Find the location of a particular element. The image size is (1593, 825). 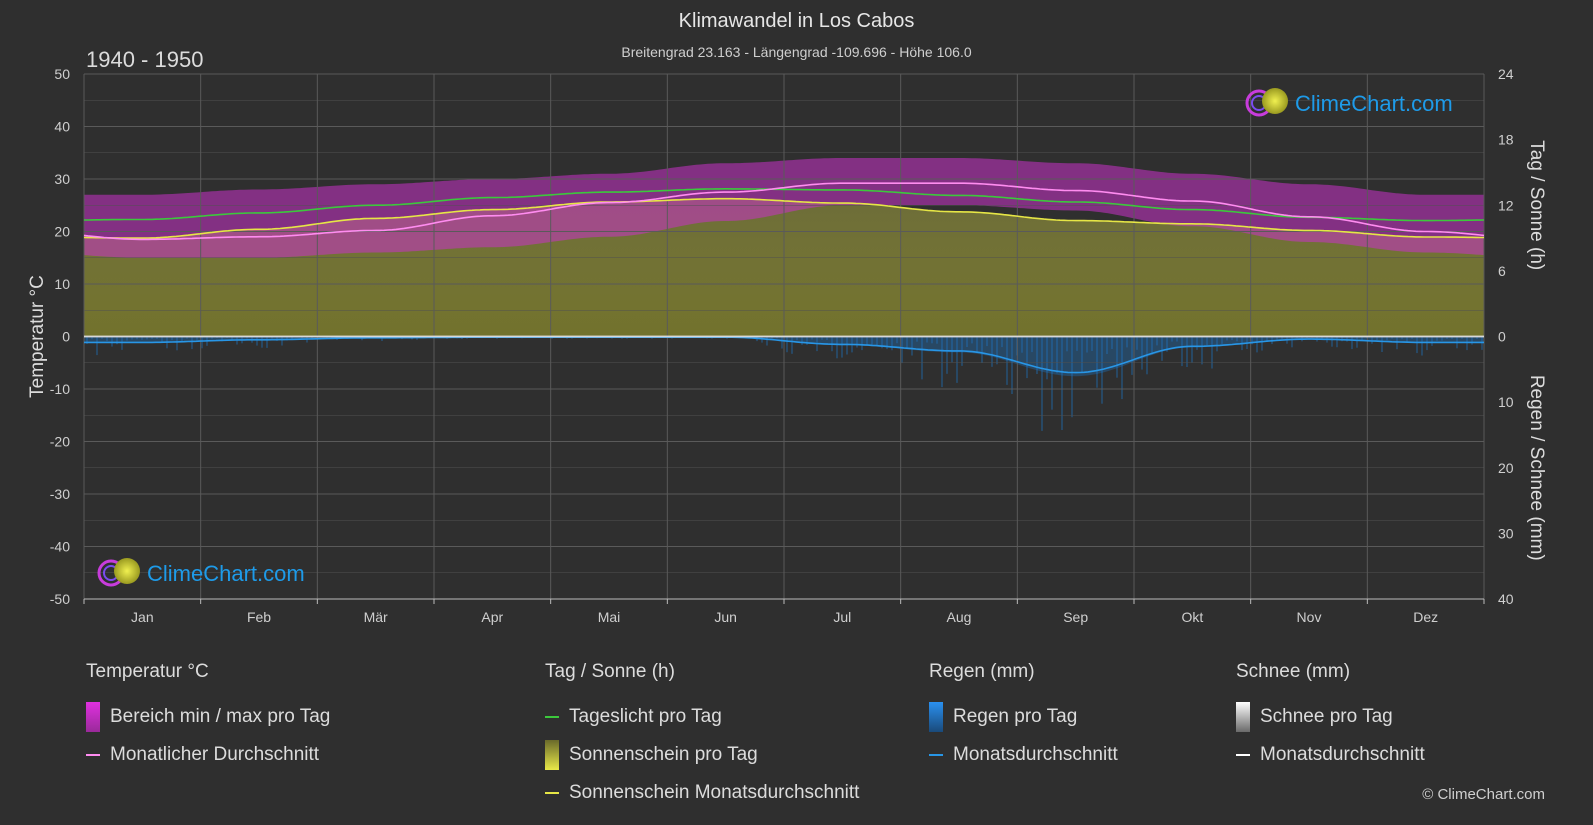

logo-text: ClimeChart.com is located at coordinates (1374, 103).